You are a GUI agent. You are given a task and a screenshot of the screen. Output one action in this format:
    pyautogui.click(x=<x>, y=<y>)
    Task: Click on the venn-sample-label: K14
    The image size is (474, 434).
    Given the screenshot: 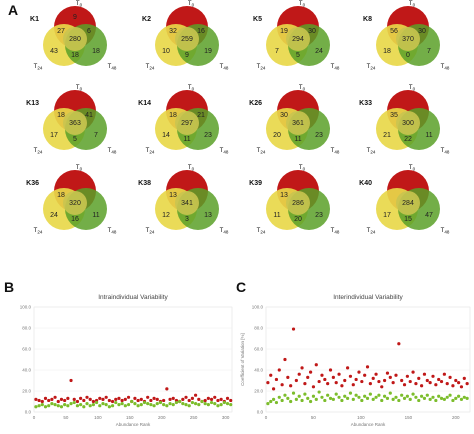 What is the action you would take?
    pyautogui.click(x=144, y=103)
    